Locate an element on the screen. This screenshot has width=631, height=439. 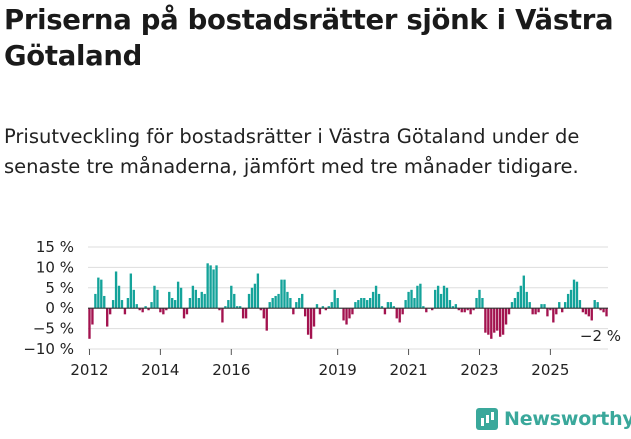
y-tick-label: −5 % is located at coordinates (53, 329).